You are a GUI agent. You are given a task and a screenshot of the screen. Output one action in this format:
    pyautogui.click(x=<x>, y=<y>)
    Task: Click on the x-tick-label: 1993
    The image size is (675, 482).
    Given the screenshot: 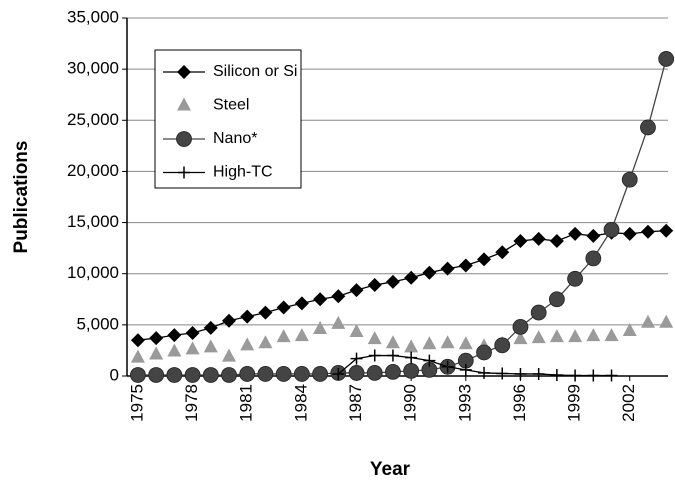 What is the action you would take?
    pyautogui.click(x=464, y=403)
    